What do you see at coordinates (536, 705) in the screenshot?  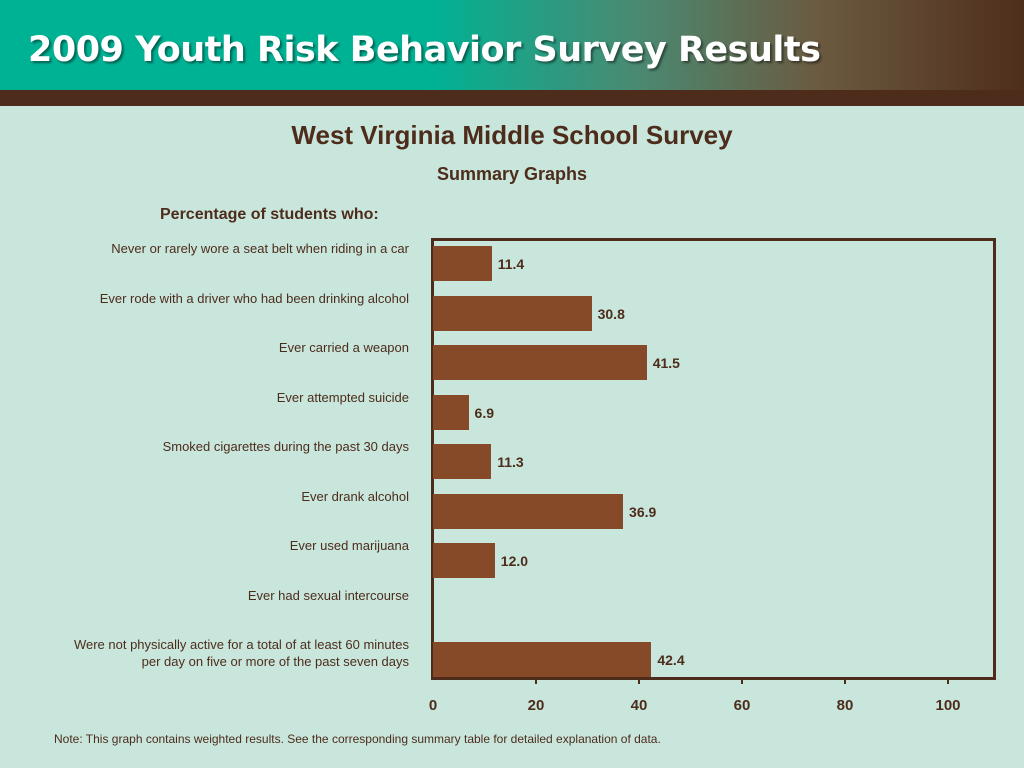 I see `x-tick-label: 20` at bounding box center [536, 705].